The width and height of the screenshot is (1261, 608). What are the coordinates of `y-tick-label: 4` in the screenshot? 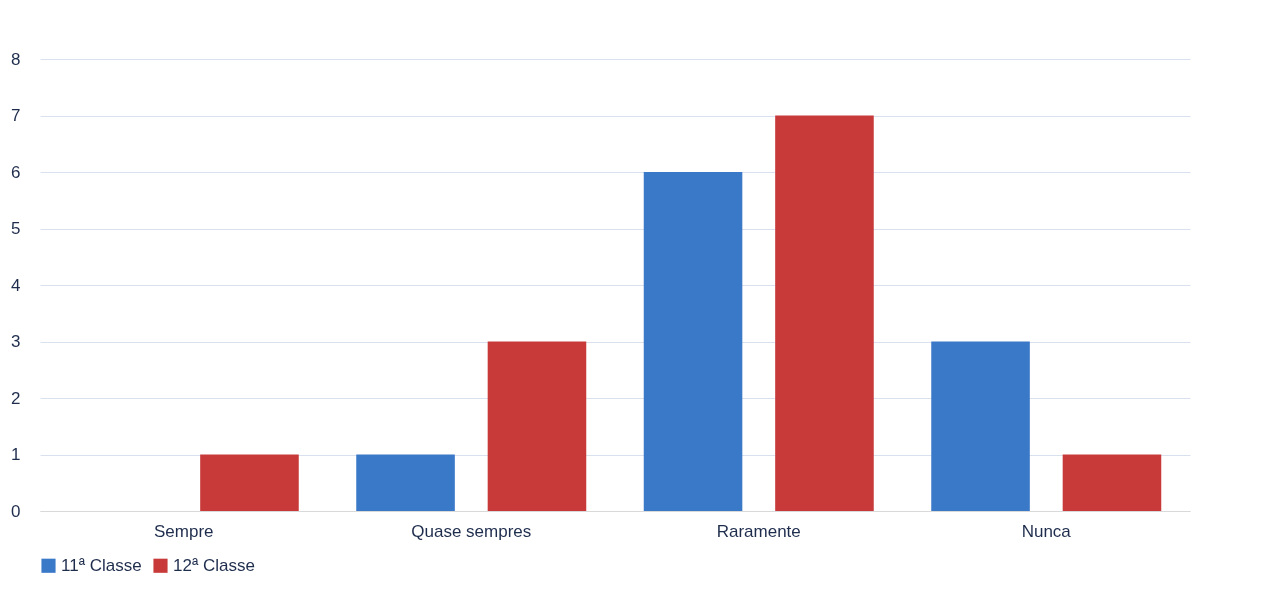 It's located at (16, 285).